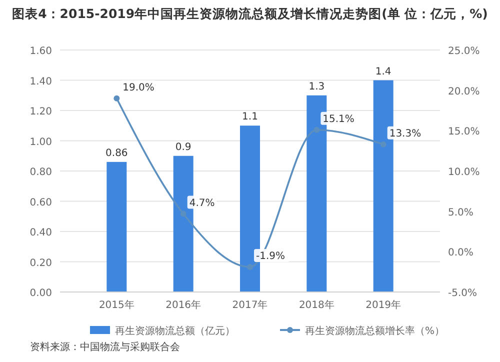 The image size is (500, 362). What do you see at coordinates (464, 172) in the screenshot?
I see `y2-tick-label: 10.0%` at bounding box center [464, 172].